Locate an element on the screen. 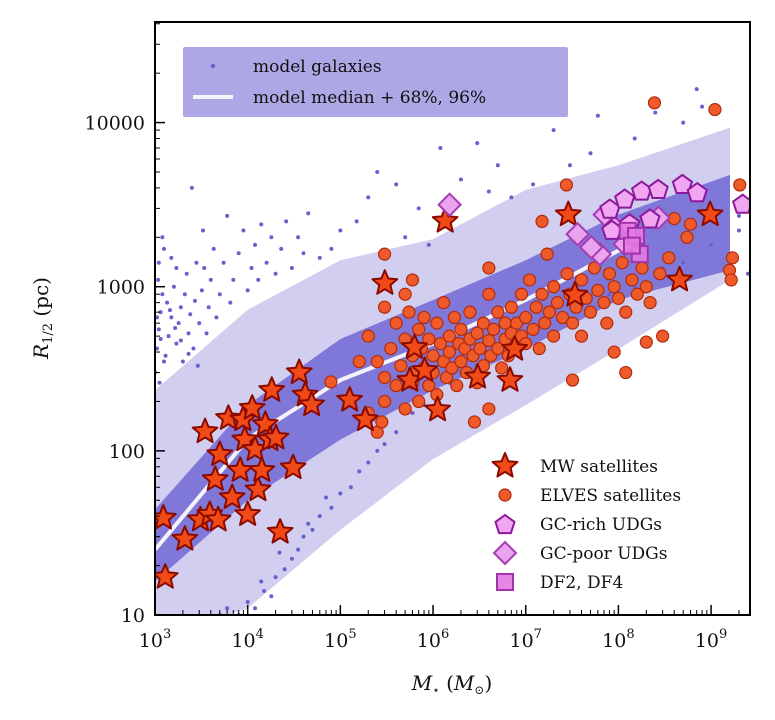 This screenshot has width=775, height=720. legend-gcrich-label: GC-rich UDGs is located at coordinates (601, 525).